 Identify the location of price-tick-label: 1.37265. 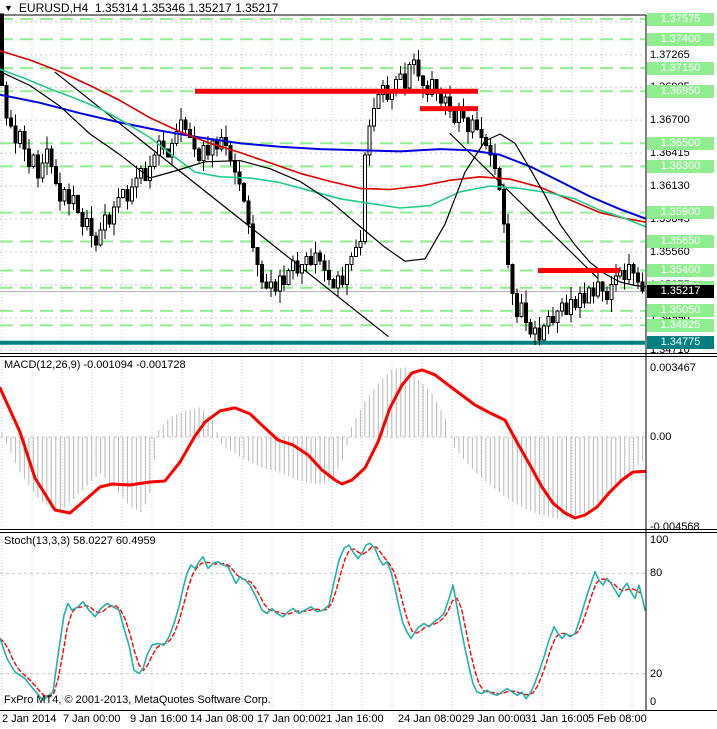
(670, 55).